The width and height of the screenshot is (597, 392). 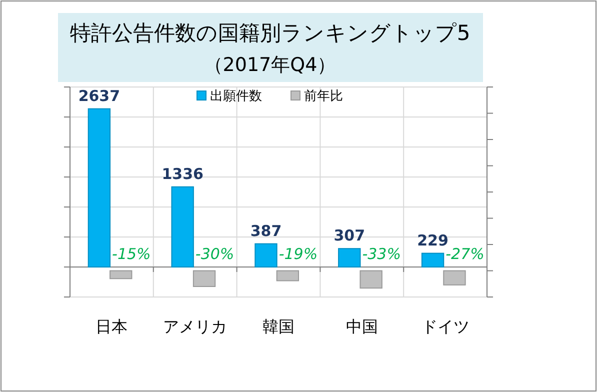 I want to click on data-label: -27%, so click(x=465, y=254).